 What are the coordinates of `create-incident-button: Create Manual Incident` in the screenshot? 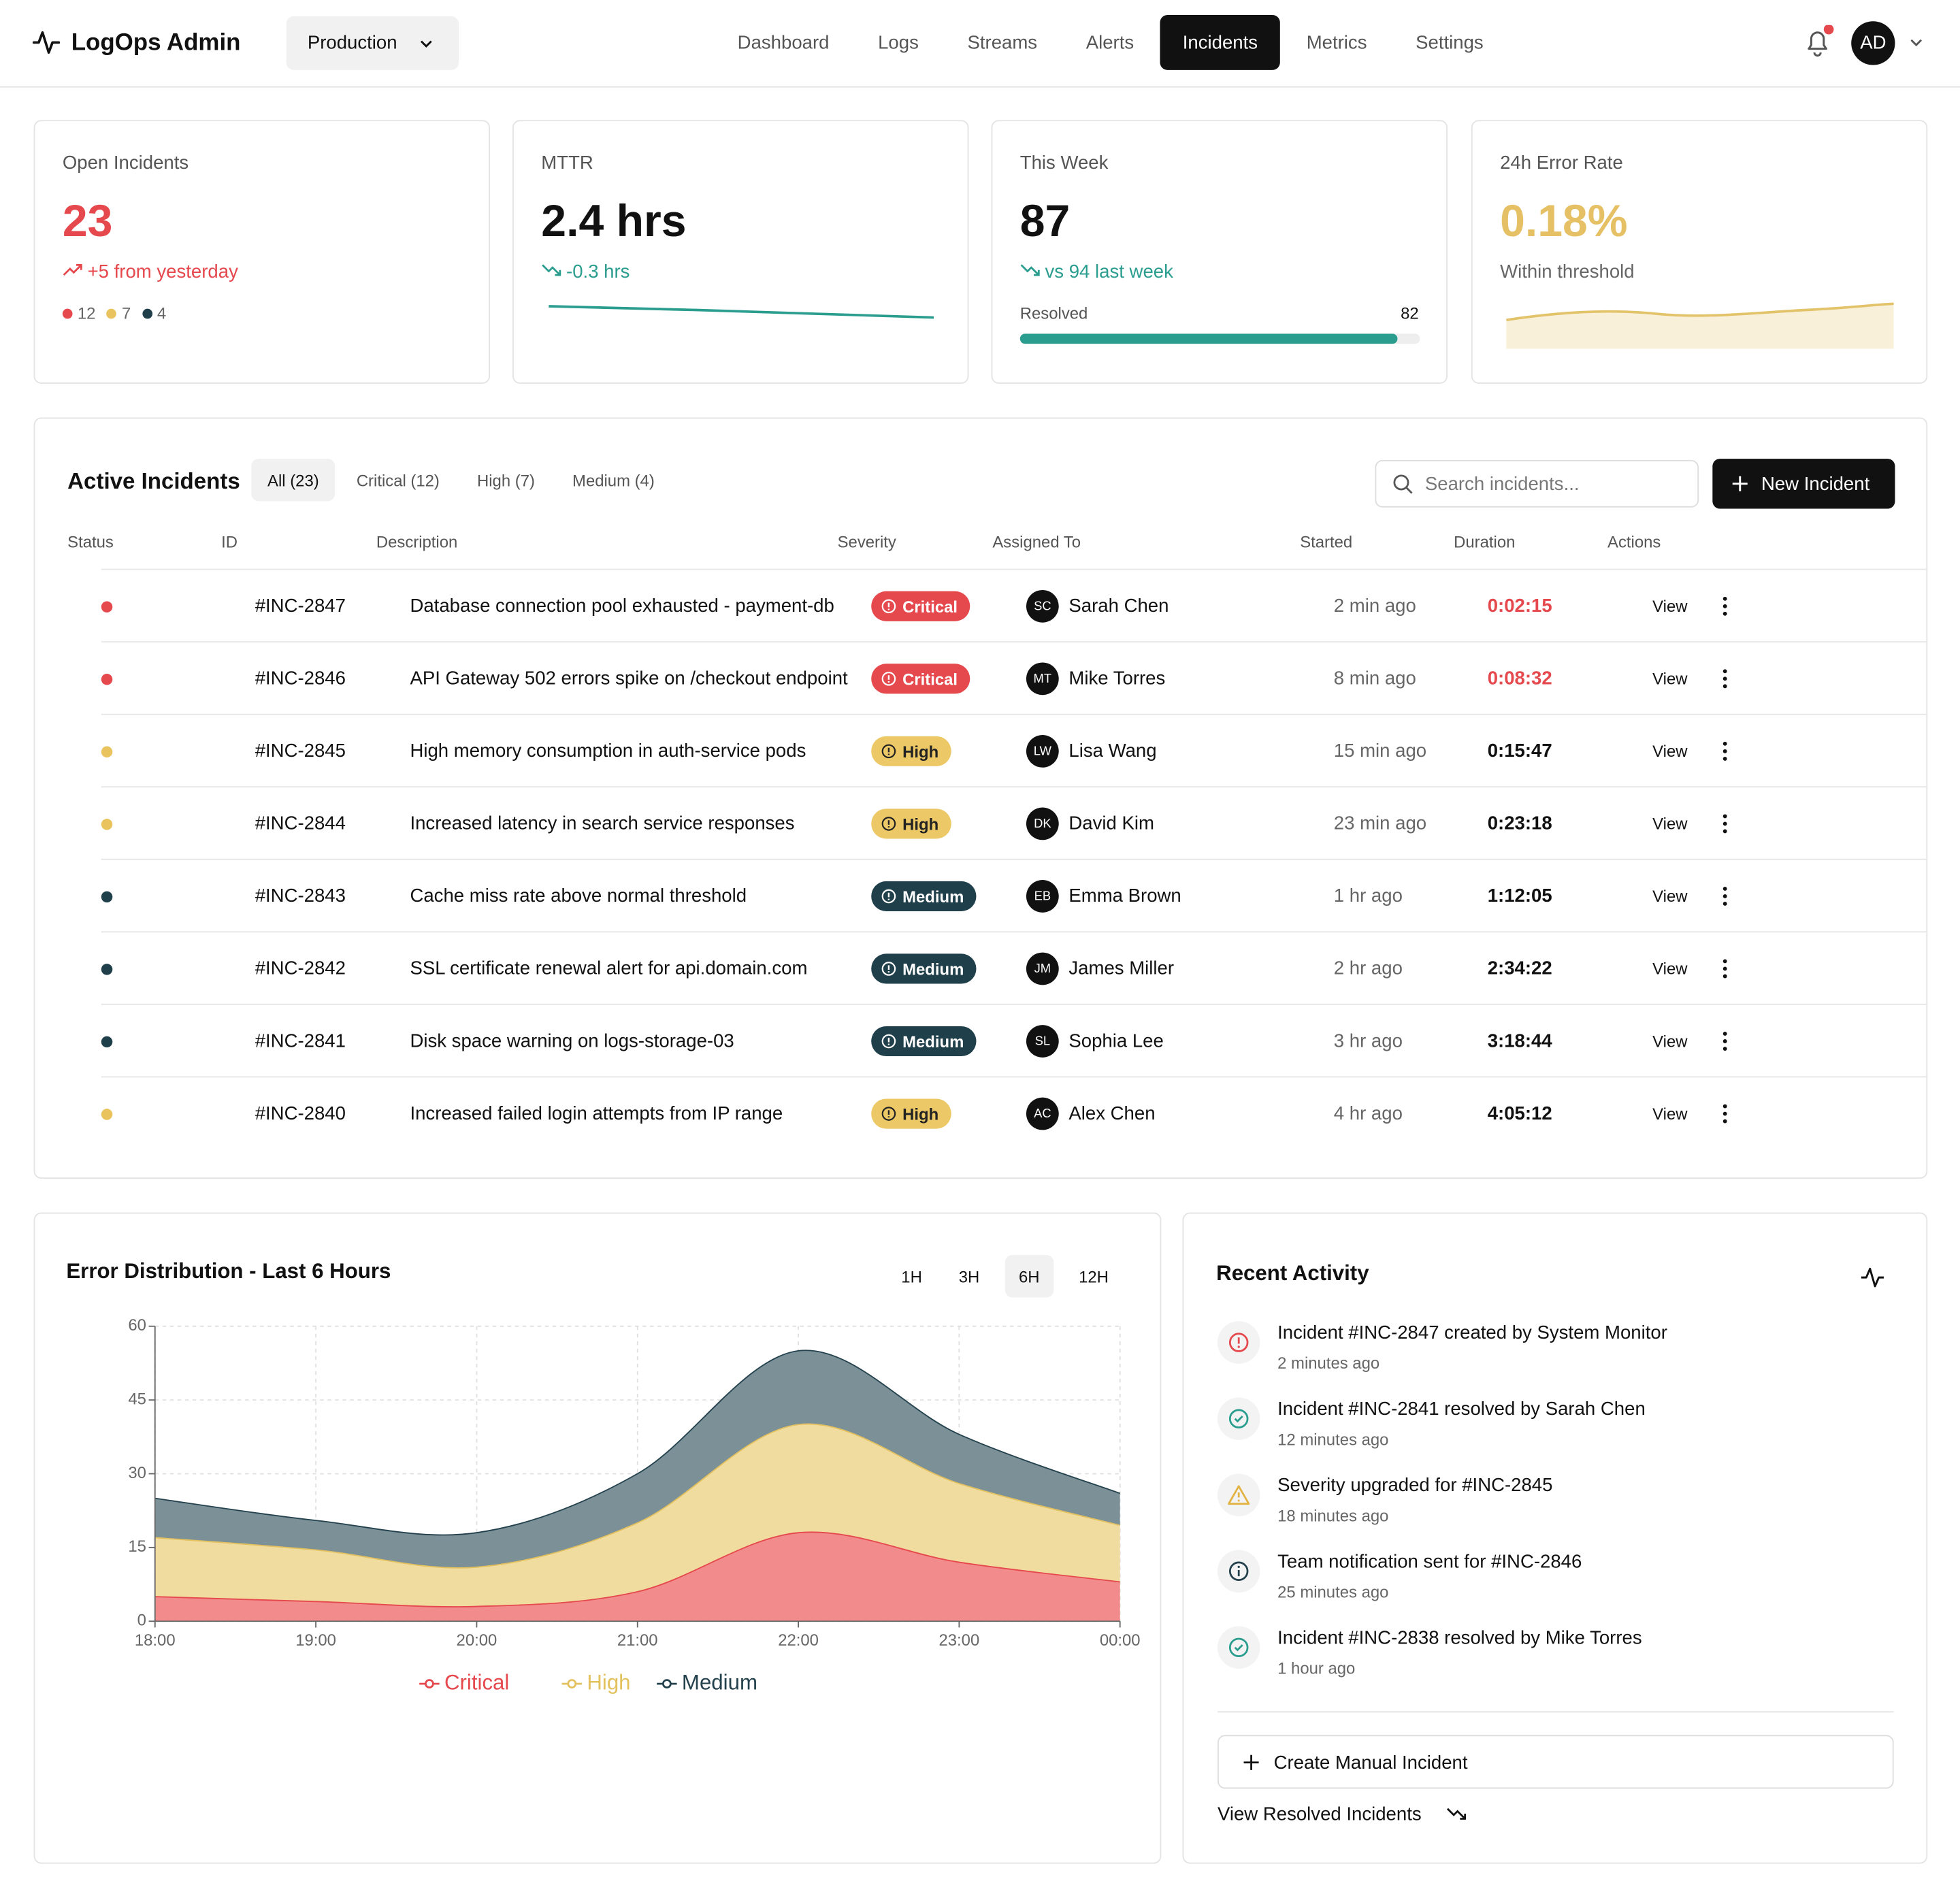 It's located at (1555, 1762).